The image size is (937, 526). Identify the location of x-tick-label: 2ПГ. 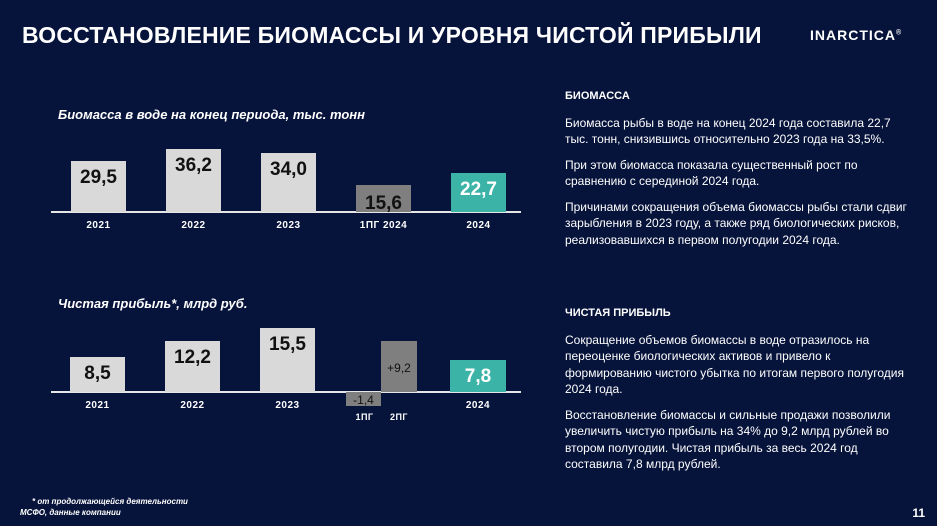
(399, 417).